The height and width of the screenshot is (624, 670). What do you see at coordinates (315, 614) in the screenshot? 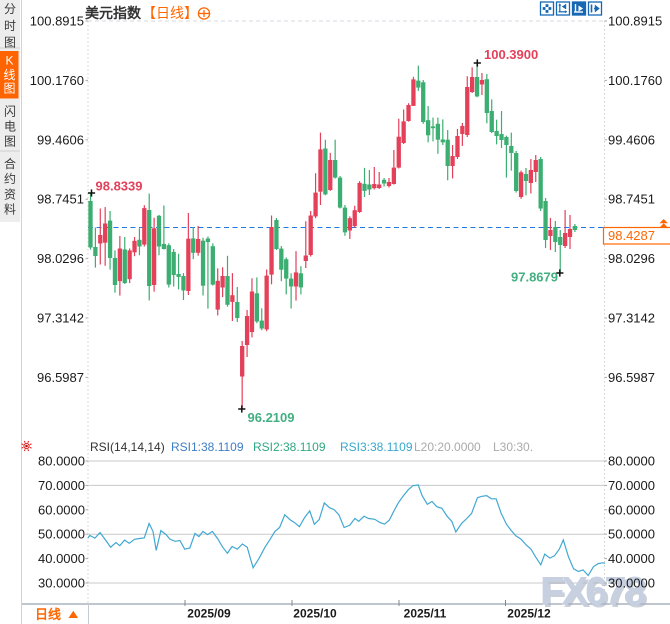
I see `svg-text: 2025/10` at bounding box center [315, 614].